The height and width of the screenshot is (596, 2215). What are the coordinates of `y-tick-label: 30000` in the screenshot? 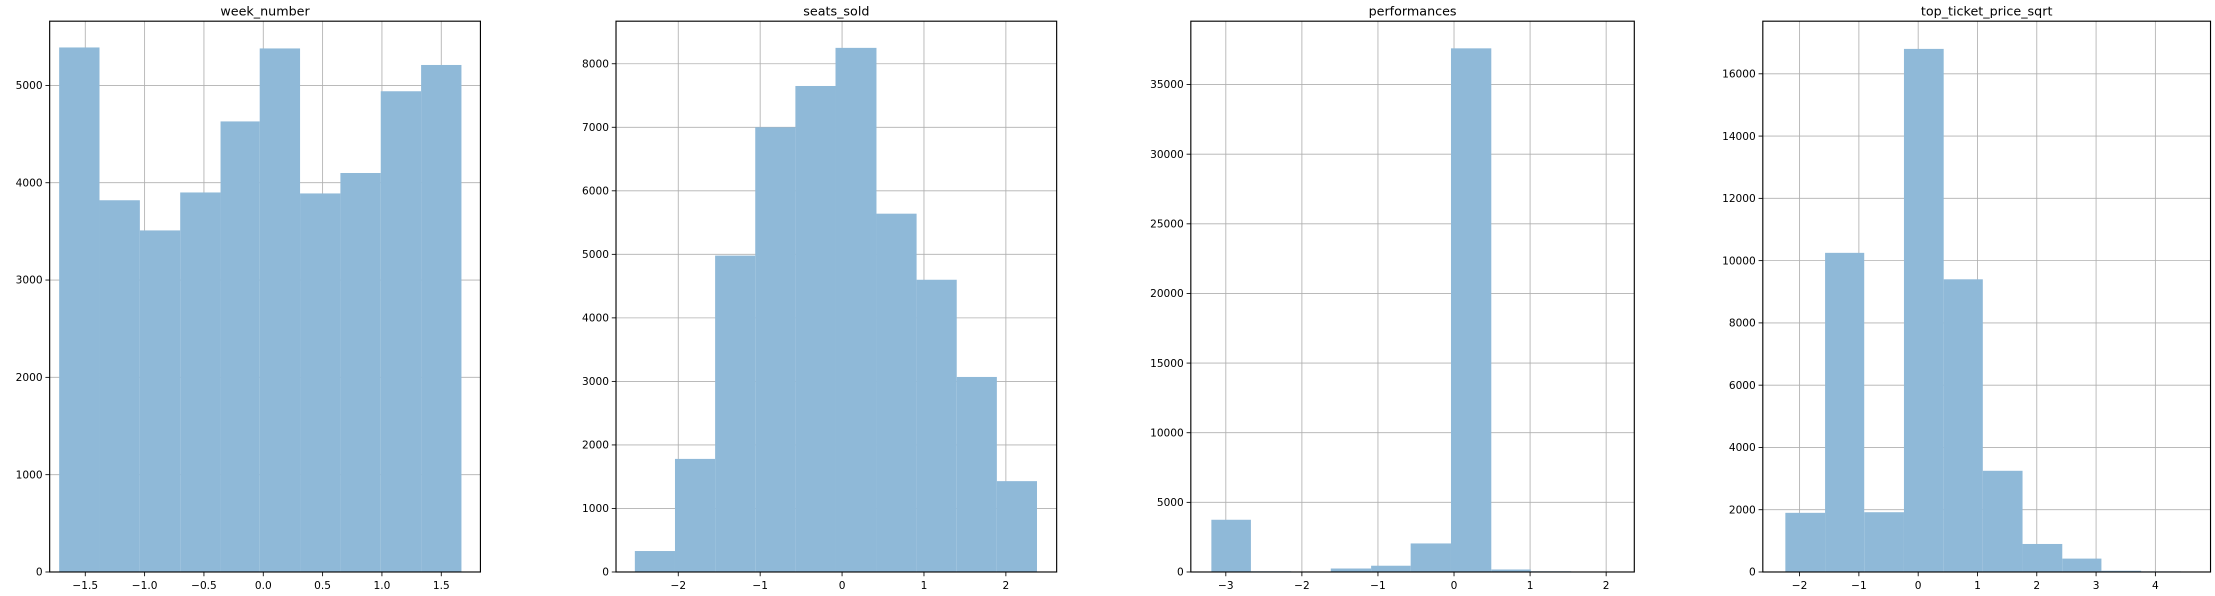 It's located at (1167, 155).